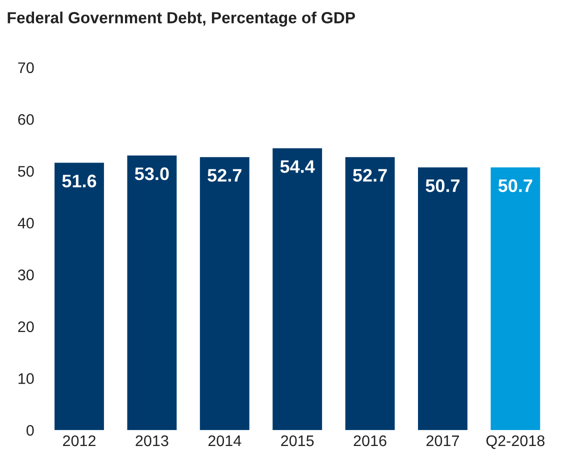 The height and width of the screenshot is (465, 561). What do you see at coordinates (26, 275) in the screenshot?
I see `y-tick-label: 30` at bounding box center [26, 275].